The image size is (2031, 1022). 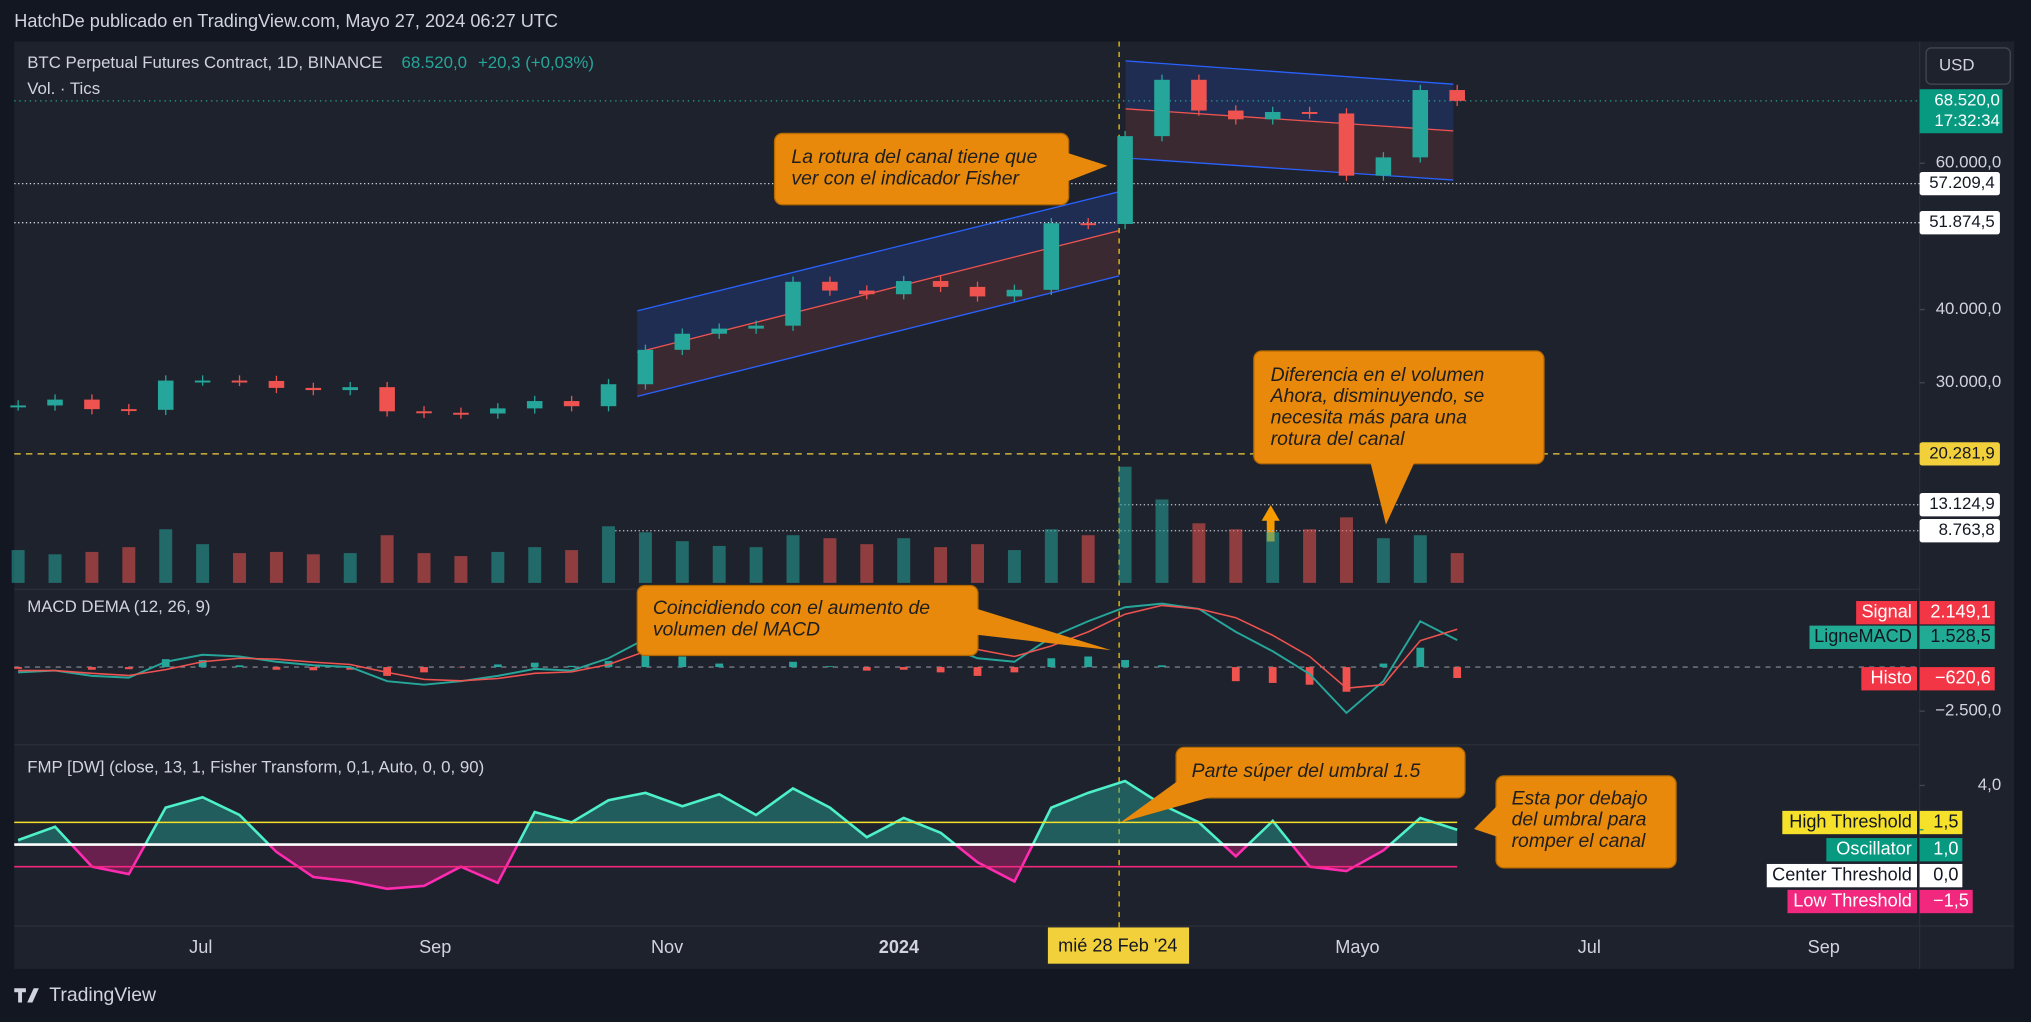 I want to click on countdown: 17:32:34, so click(x=1967, y=120).